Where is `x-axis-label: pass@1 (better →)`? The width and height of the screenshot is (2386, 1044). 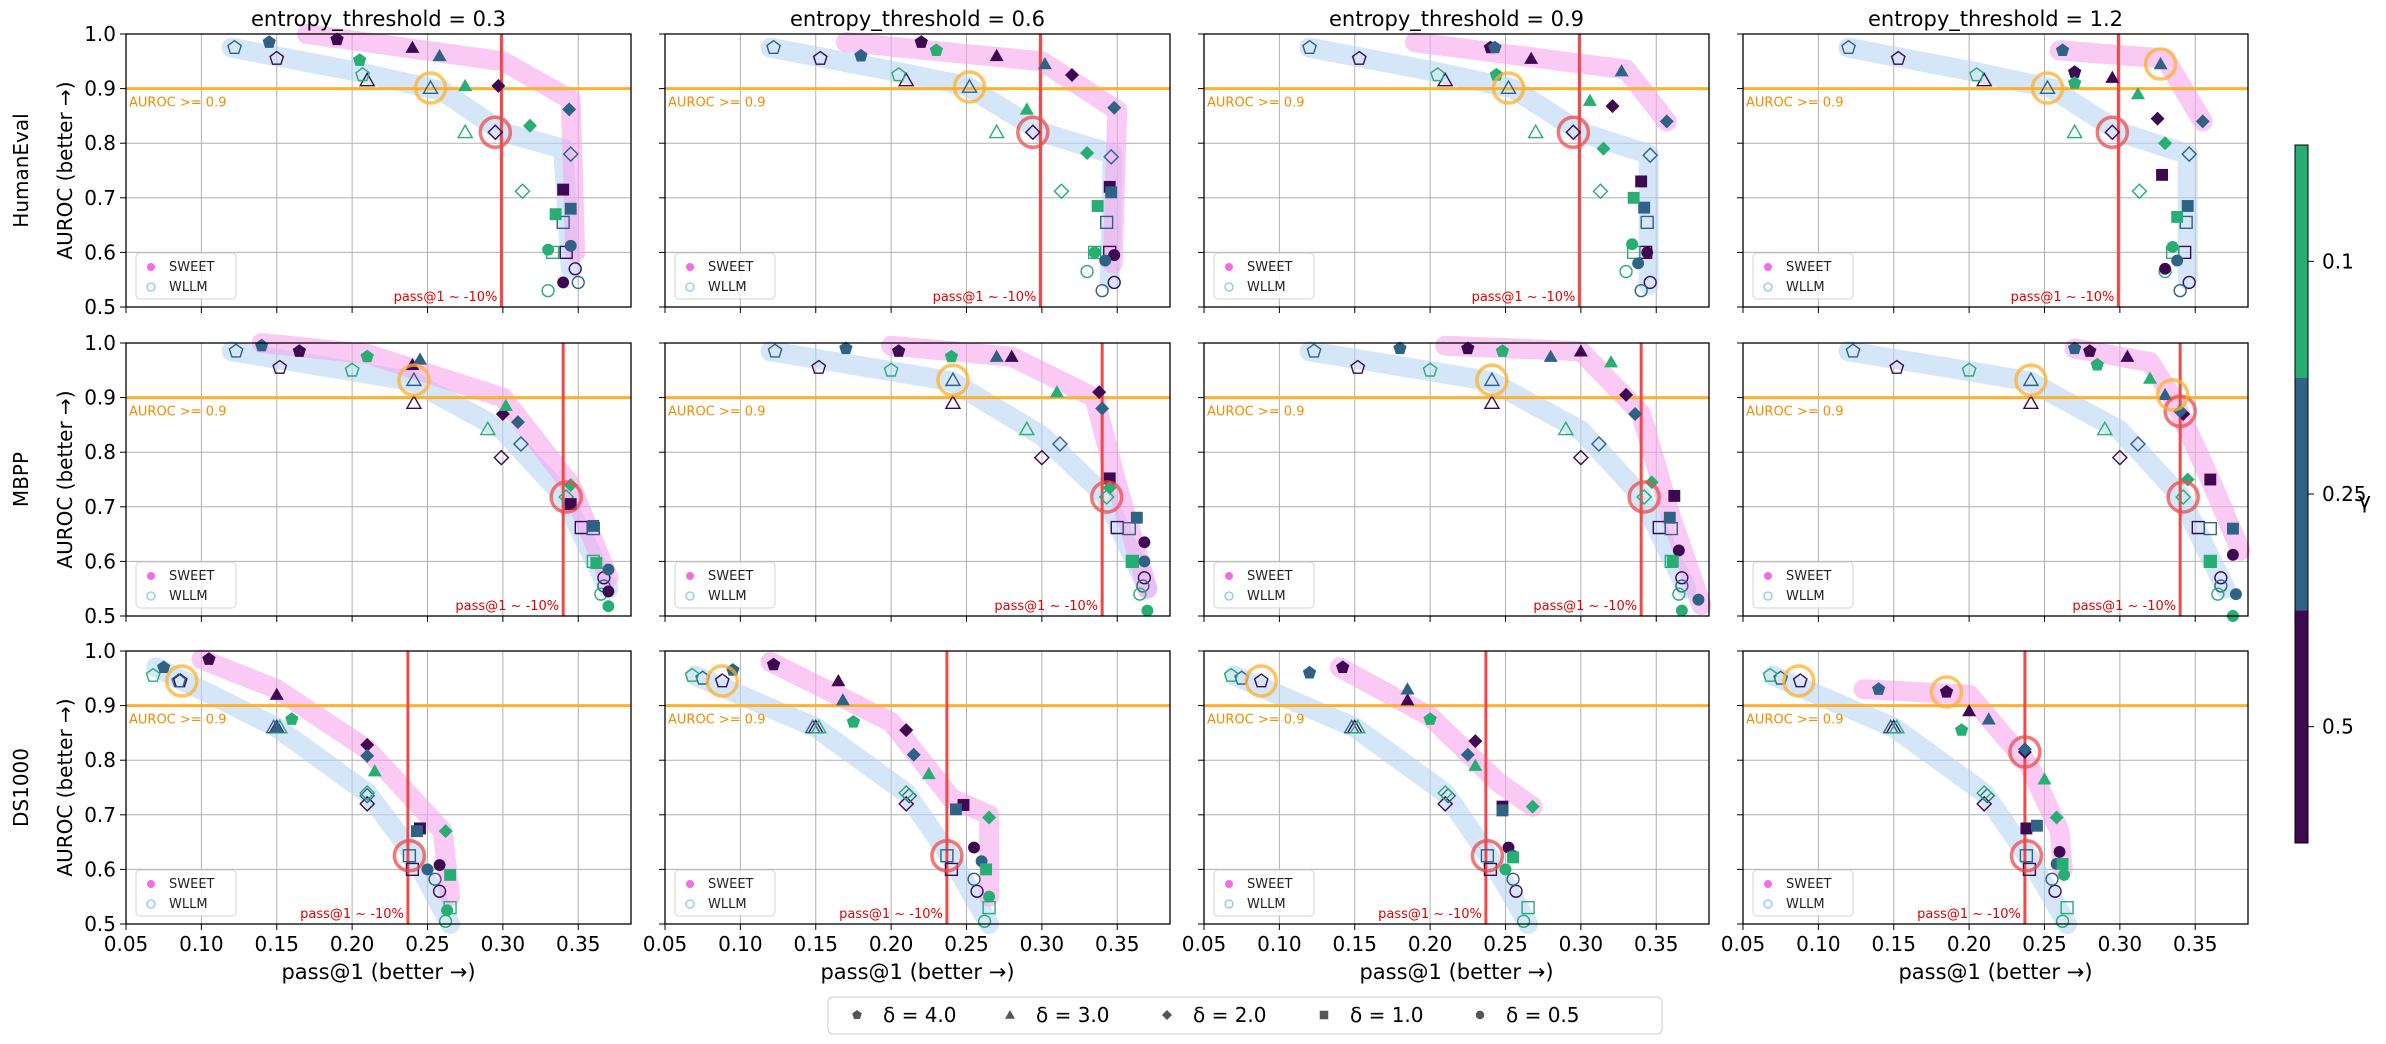 x-axis-label: pass@1 (better →) is located at coordinates (1456, 972).